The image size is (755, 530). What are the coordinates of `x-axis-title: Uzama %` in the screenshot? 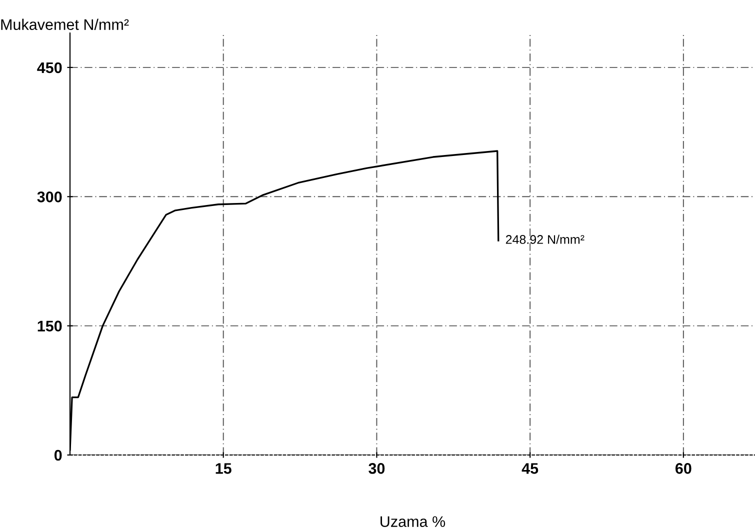 It's located at (413, 521).